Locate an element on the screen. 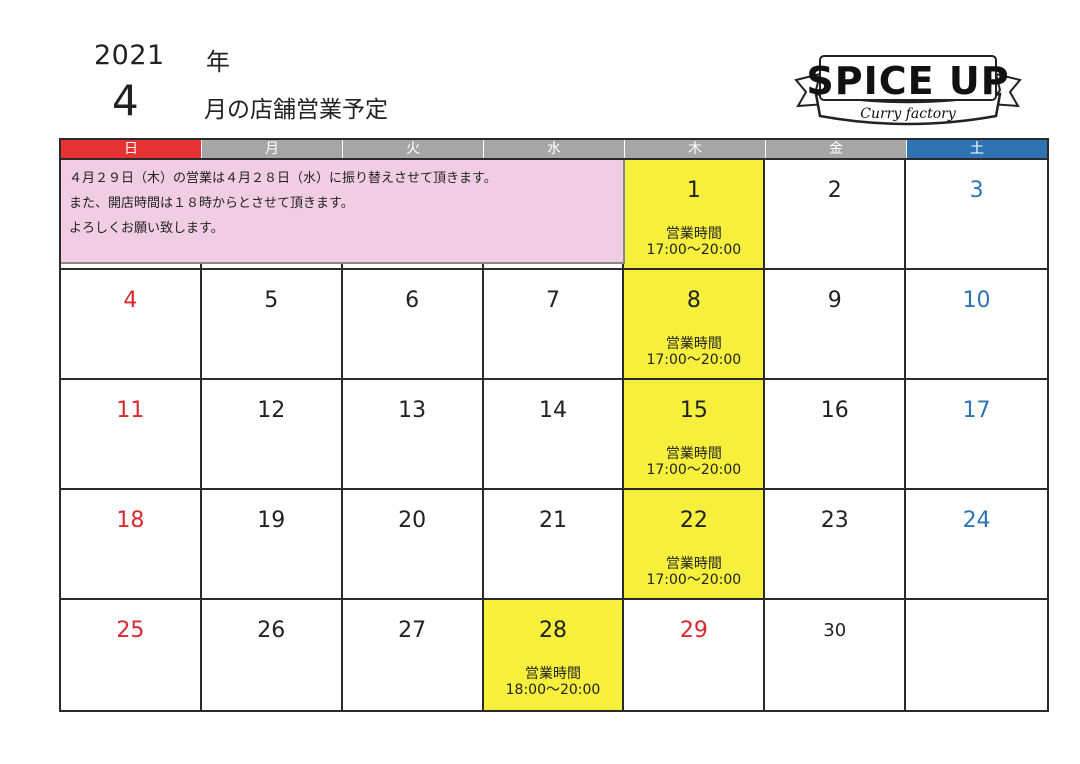 The width and height of the screenshot is (1080, 764). day-number: 20 is located at coordinates (412, 520).